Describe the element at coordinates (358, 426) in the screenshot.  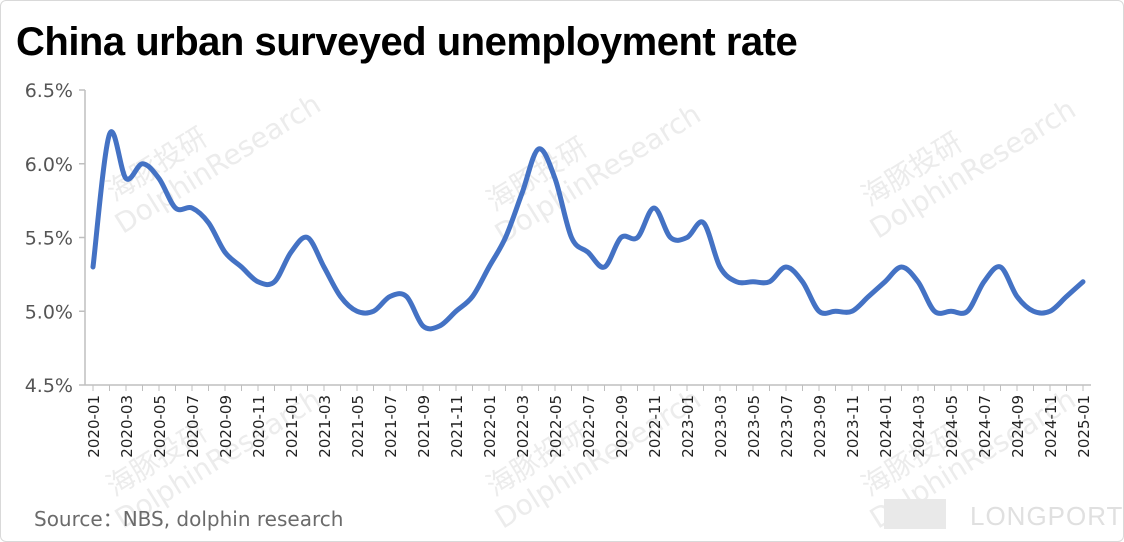
I see `x-tick-label: 2021-05` at that location.